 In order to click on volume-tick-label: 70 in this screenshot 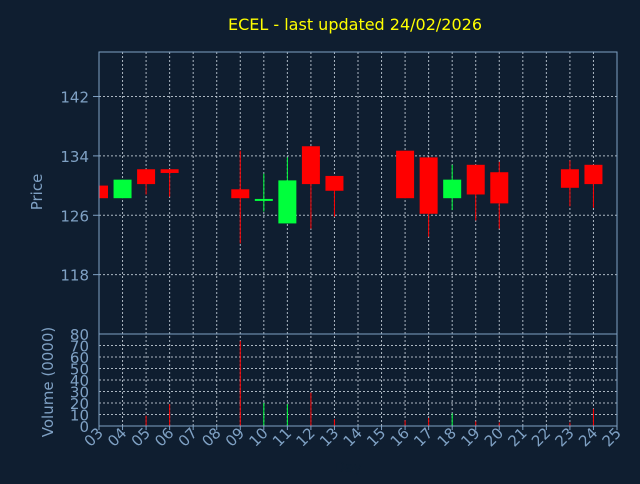, I will do `click(79, 347)`.